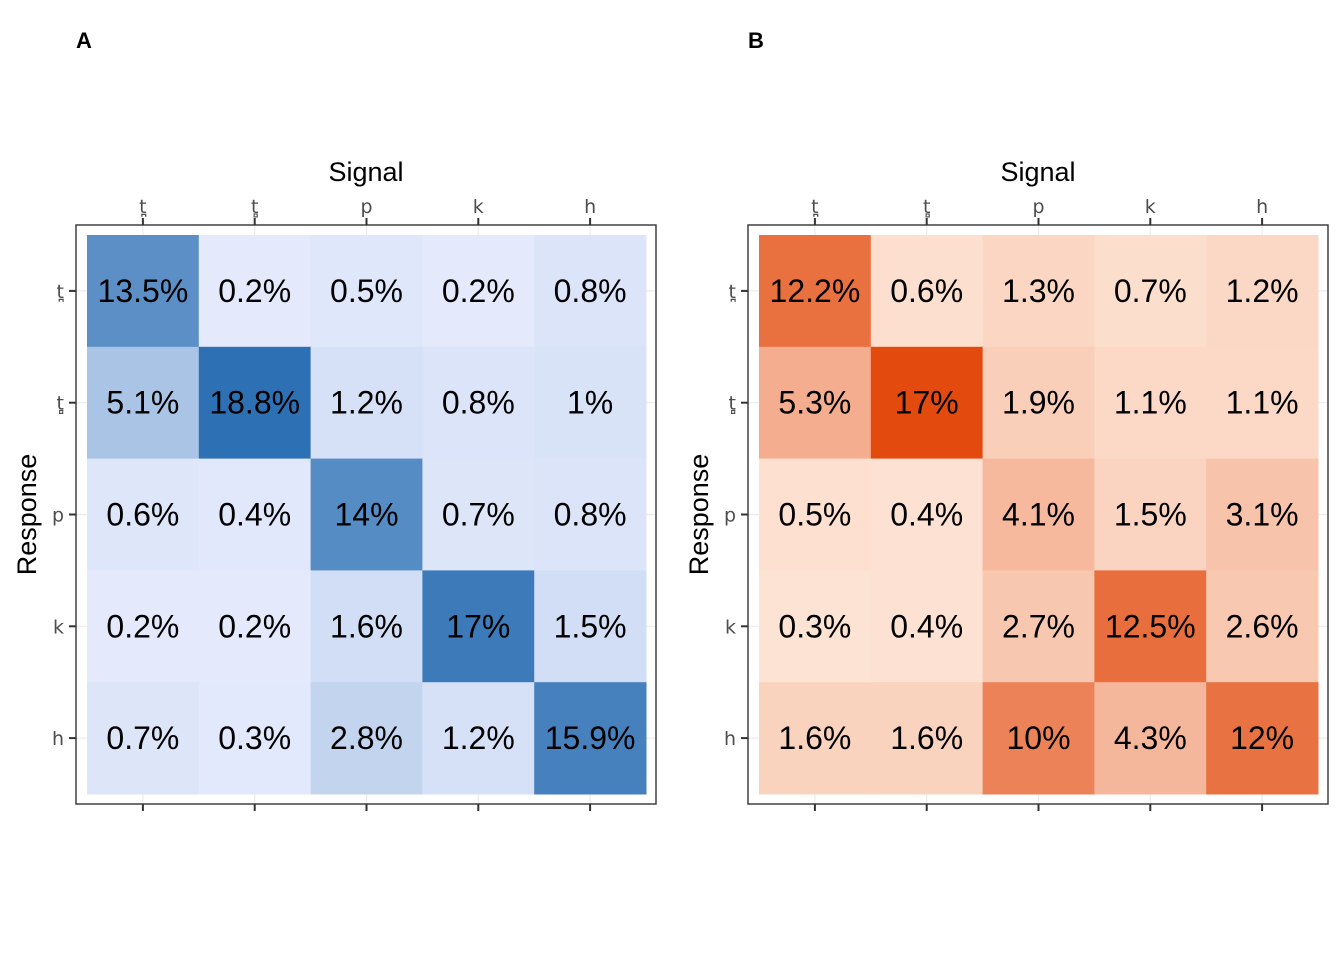  I want to click on cell-value-label: 10%, so click(1038, 738).